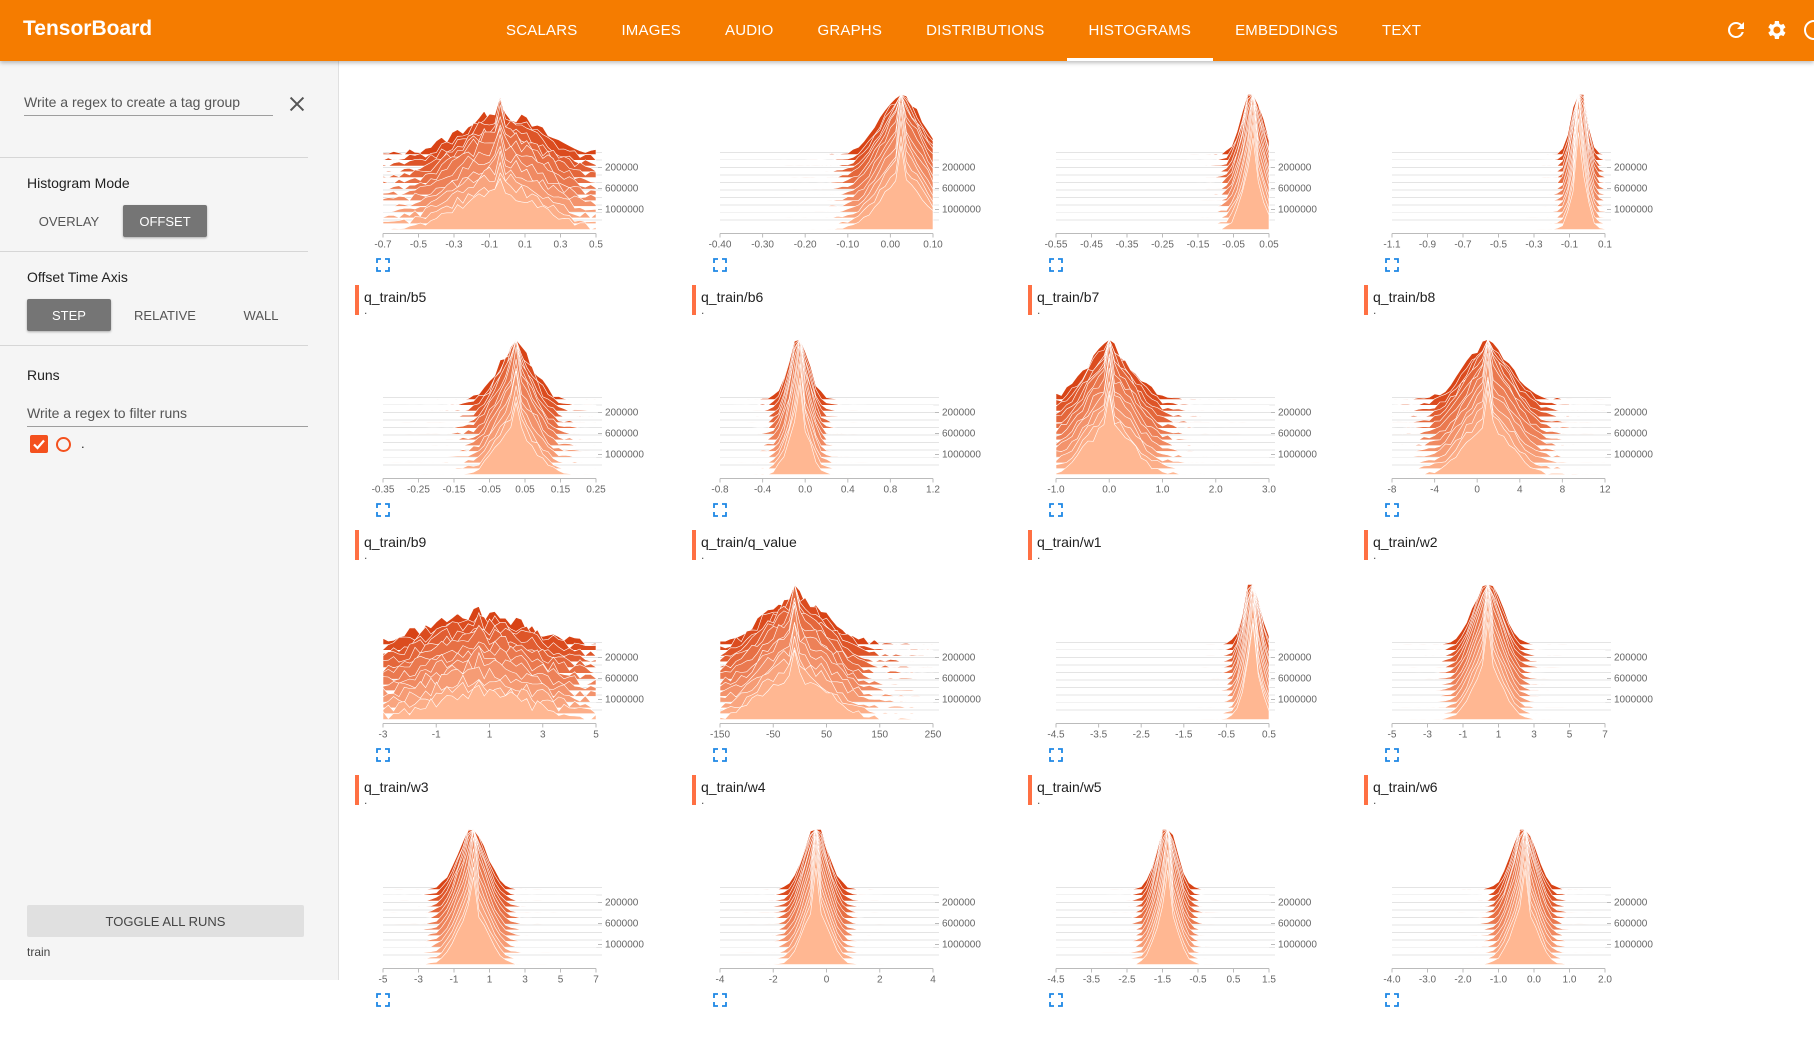 The height and width of the screenshot is (1046, 1814). I want to click on offset-button: OFFSET, so click(165, 221).